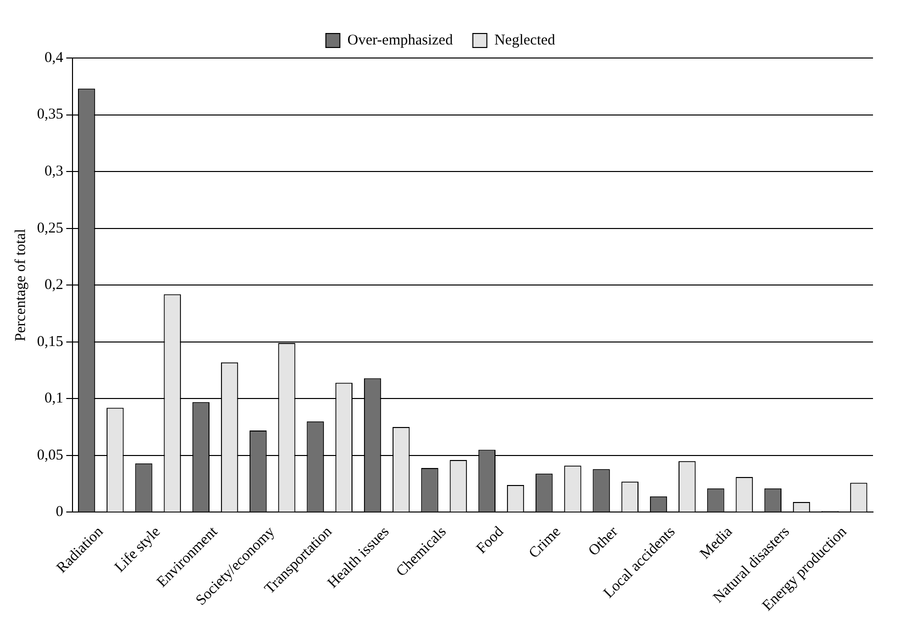 The height and width of the screenshot is (631, 905). Describe the element at coordinates (54, 58) in the screenshot. I see `y-tick-label: 0,4` at that location.